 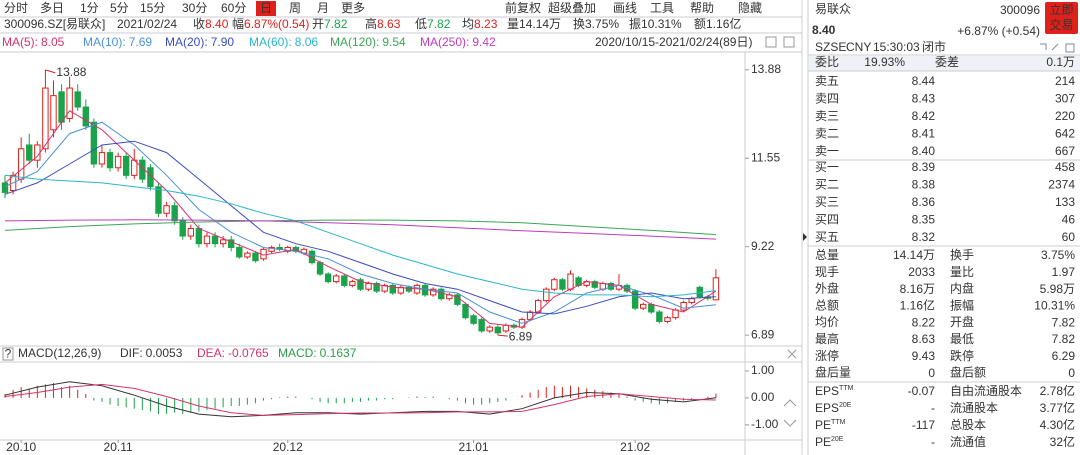 What do you see at coordinates (792, 354) in the screenshot?
I see `close-icon` at bounding box center [792, 354].